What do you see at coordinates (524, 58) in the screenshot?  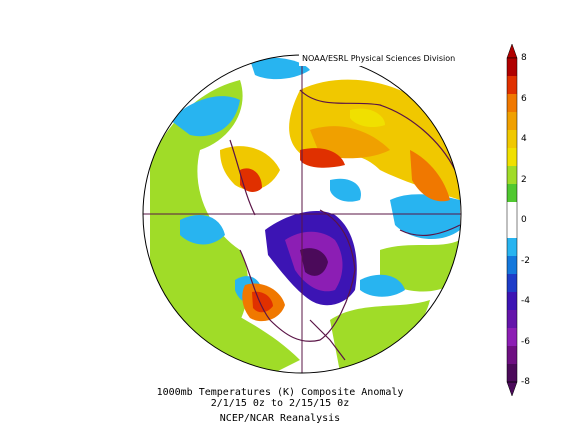 I see `colorbar-tick-label: 8` at bounding box center [524, 58].